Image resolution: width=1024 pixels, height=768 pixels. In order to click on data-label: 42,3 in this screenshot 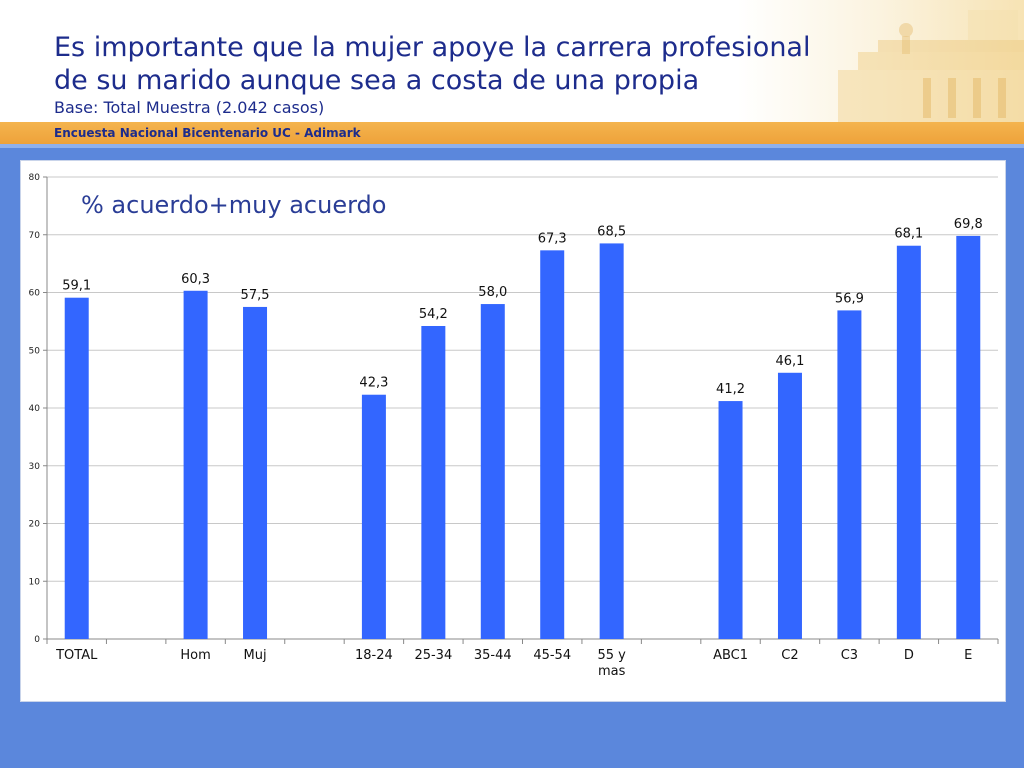, I will do `click(373, 383)`.